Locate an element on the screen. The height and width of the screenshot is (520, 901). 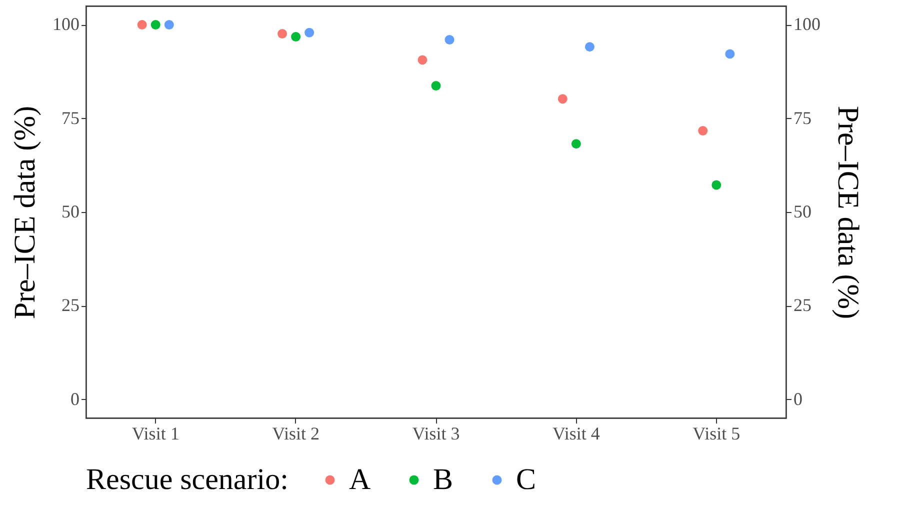
y2-tick-label: 100 is located at coordinates (807, 24).